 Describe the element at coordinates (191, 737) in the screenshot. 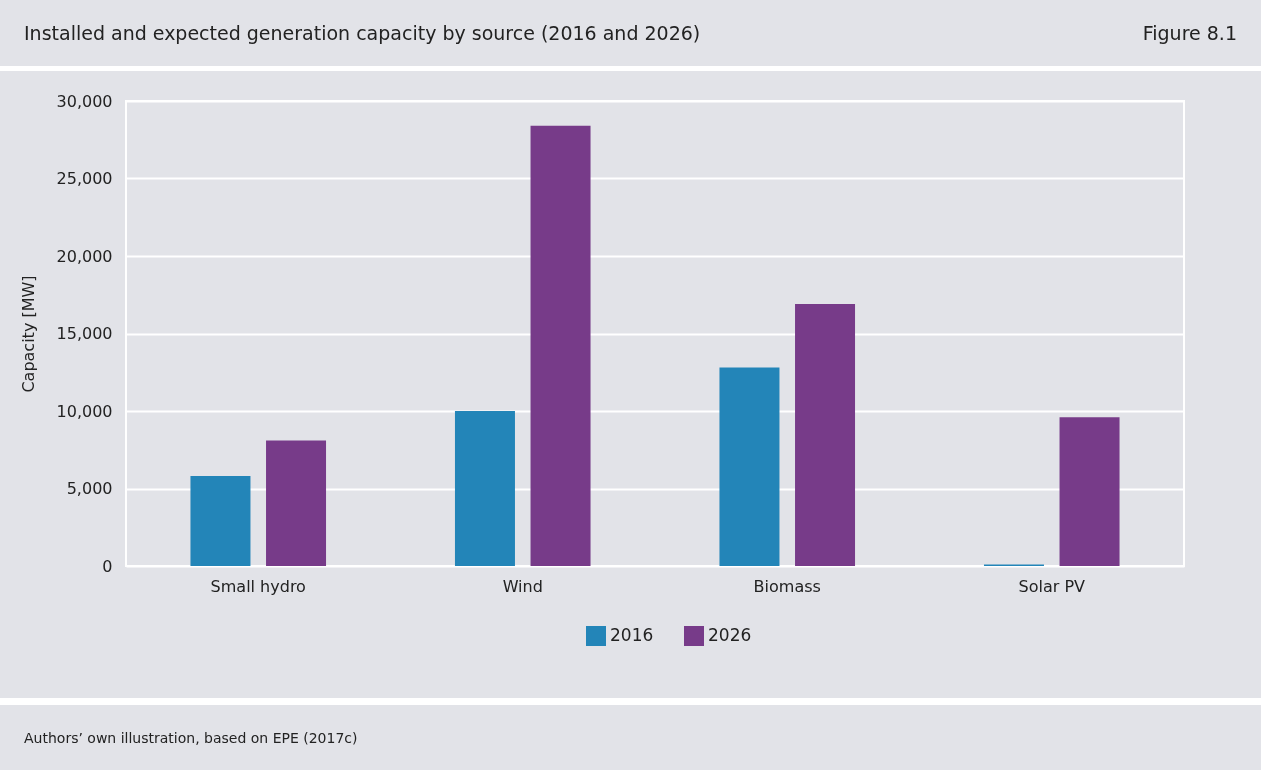

I see `text: Authors’ own illustration, based on EPE (2017c)` at that location.